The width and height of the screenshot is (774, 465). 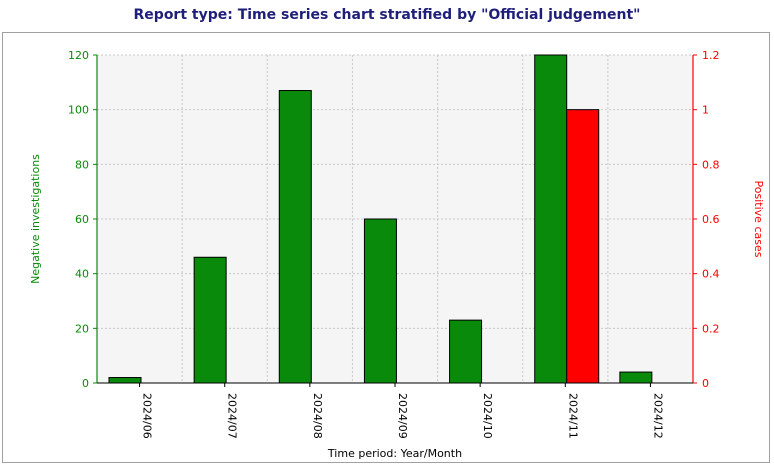 I want to click on y2-tick-label: 0.4, so click(x=711, y=274).